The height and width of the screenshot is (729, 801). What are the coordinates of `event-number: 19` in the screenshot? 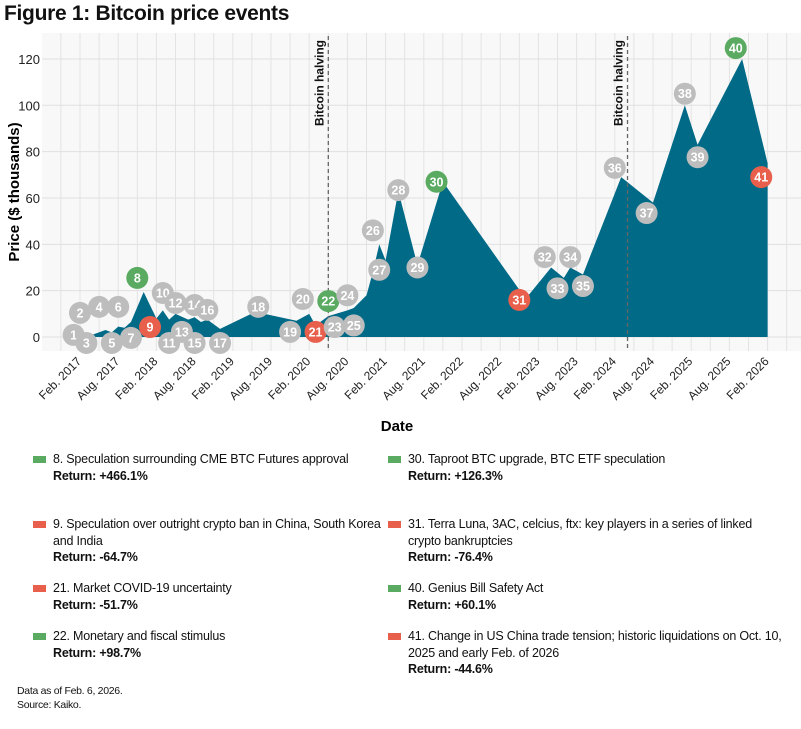 It's located at (290, 332).